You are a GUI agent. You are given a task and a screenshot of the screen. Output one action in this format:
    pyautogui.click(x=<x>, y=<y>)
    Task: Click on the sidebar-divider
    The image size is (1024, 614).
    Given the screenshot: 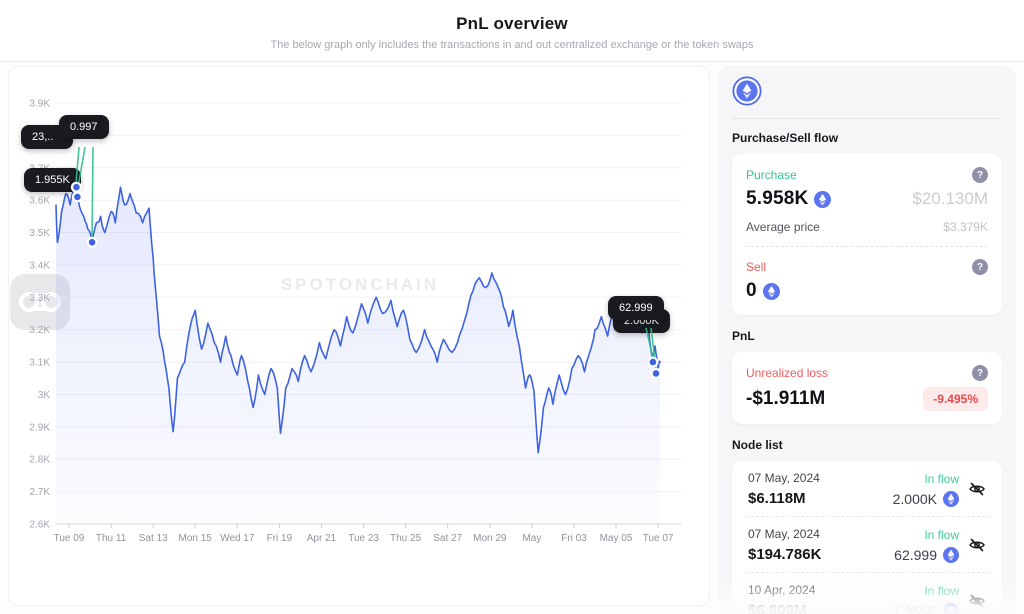 What is the action you would take?
    pyautogui.click(x=867, y=118)
    